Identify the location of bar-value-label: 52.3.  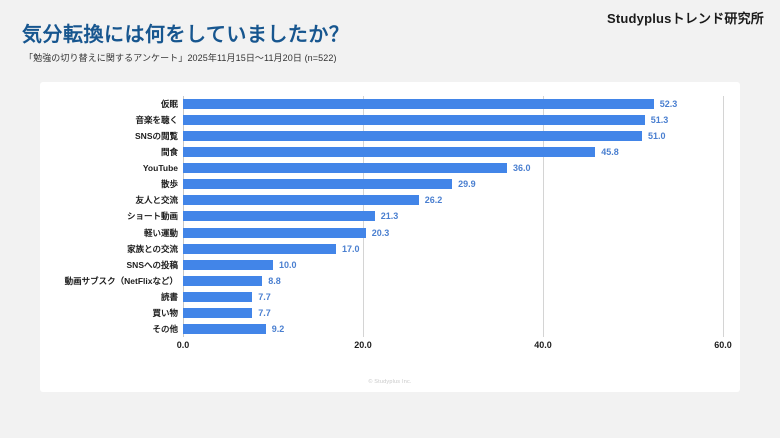
(668, 104).